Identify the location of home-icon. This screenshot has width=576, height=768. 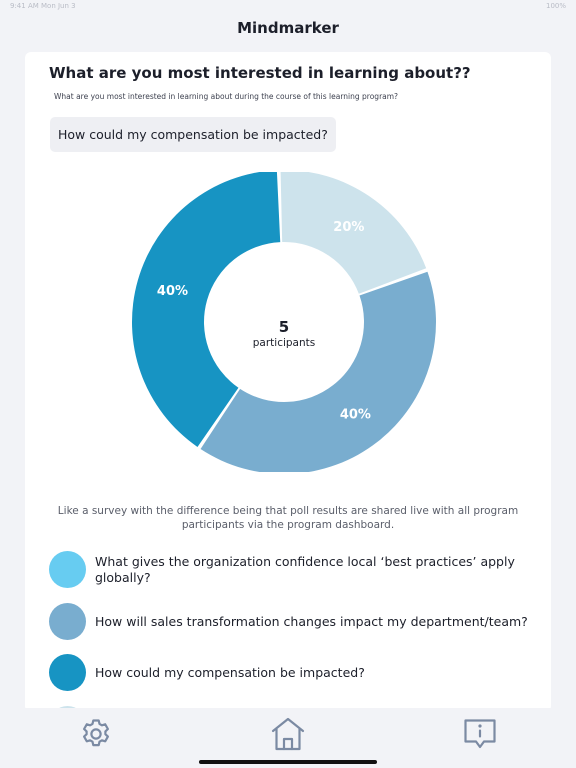
(288, 734).